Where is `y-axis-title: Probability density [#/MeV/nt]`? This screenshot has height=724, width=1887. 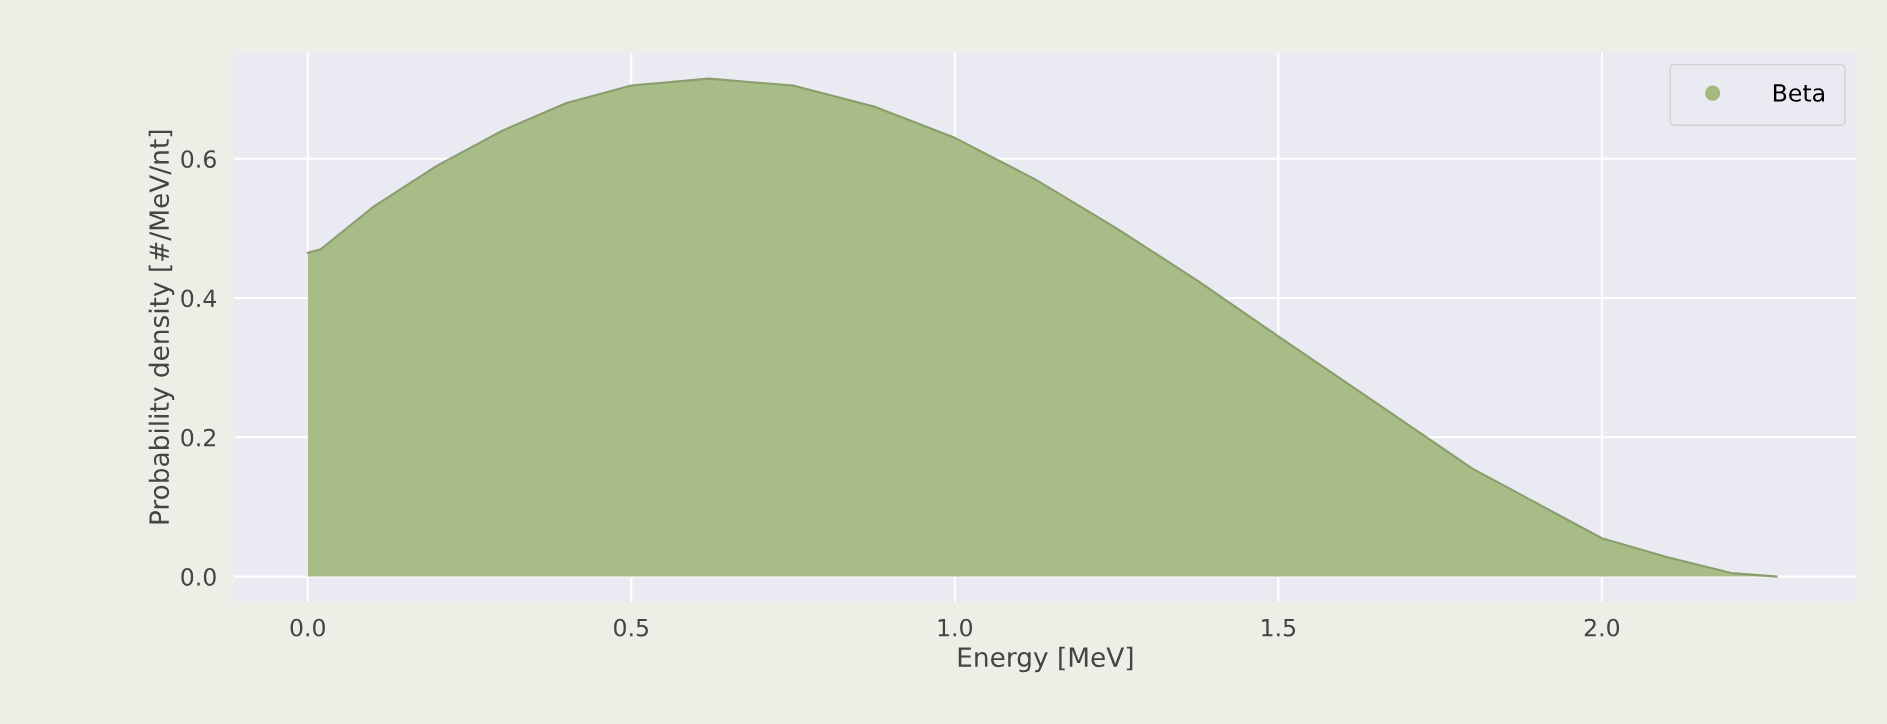
y-axis-title: Probability density [#/MeV/nt] is located at coordinates (161, 327).